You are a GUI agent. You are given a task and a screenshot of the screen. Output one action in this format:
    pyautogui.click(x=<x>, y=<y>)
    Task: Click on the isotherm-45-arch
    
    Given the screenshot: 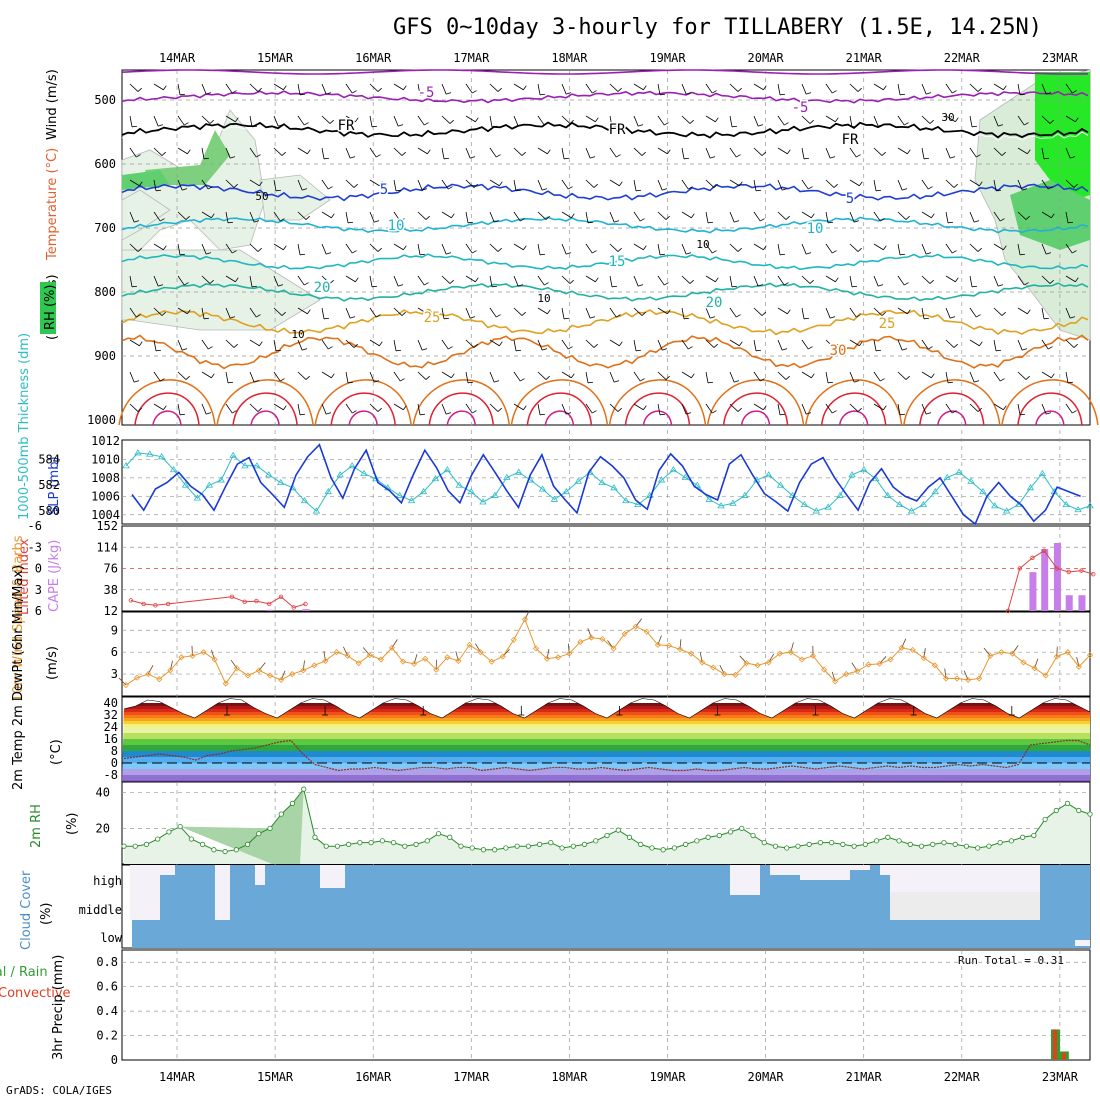 What is the action you would take?
    pyautogui.click(x=853, y=418)
    